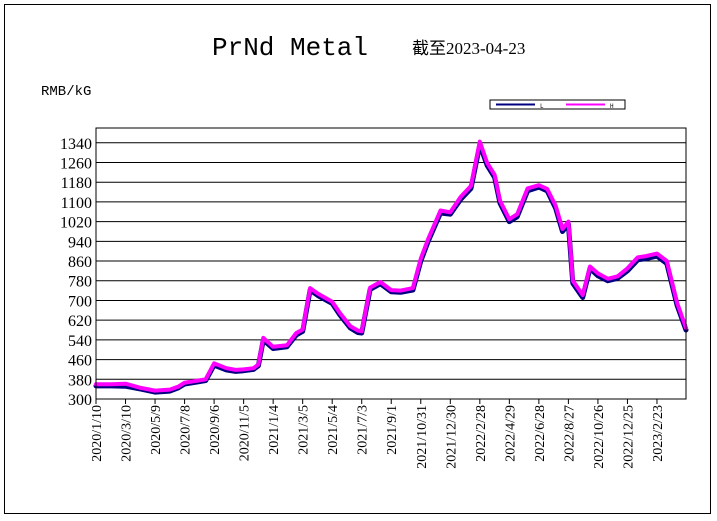 The height and width of the screenshot is (521, 717). I want to click on x-tick-label: 2022/10/26, so click(599, 437).